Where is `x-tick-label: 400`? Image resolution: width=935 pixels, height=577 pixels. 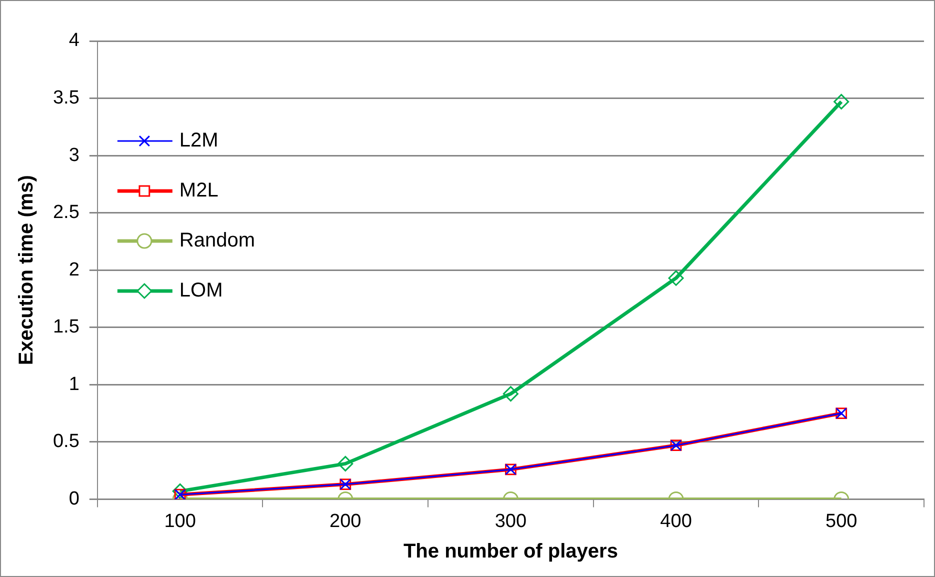
x-tick-label: 400 is located at coordinates (676, 521).